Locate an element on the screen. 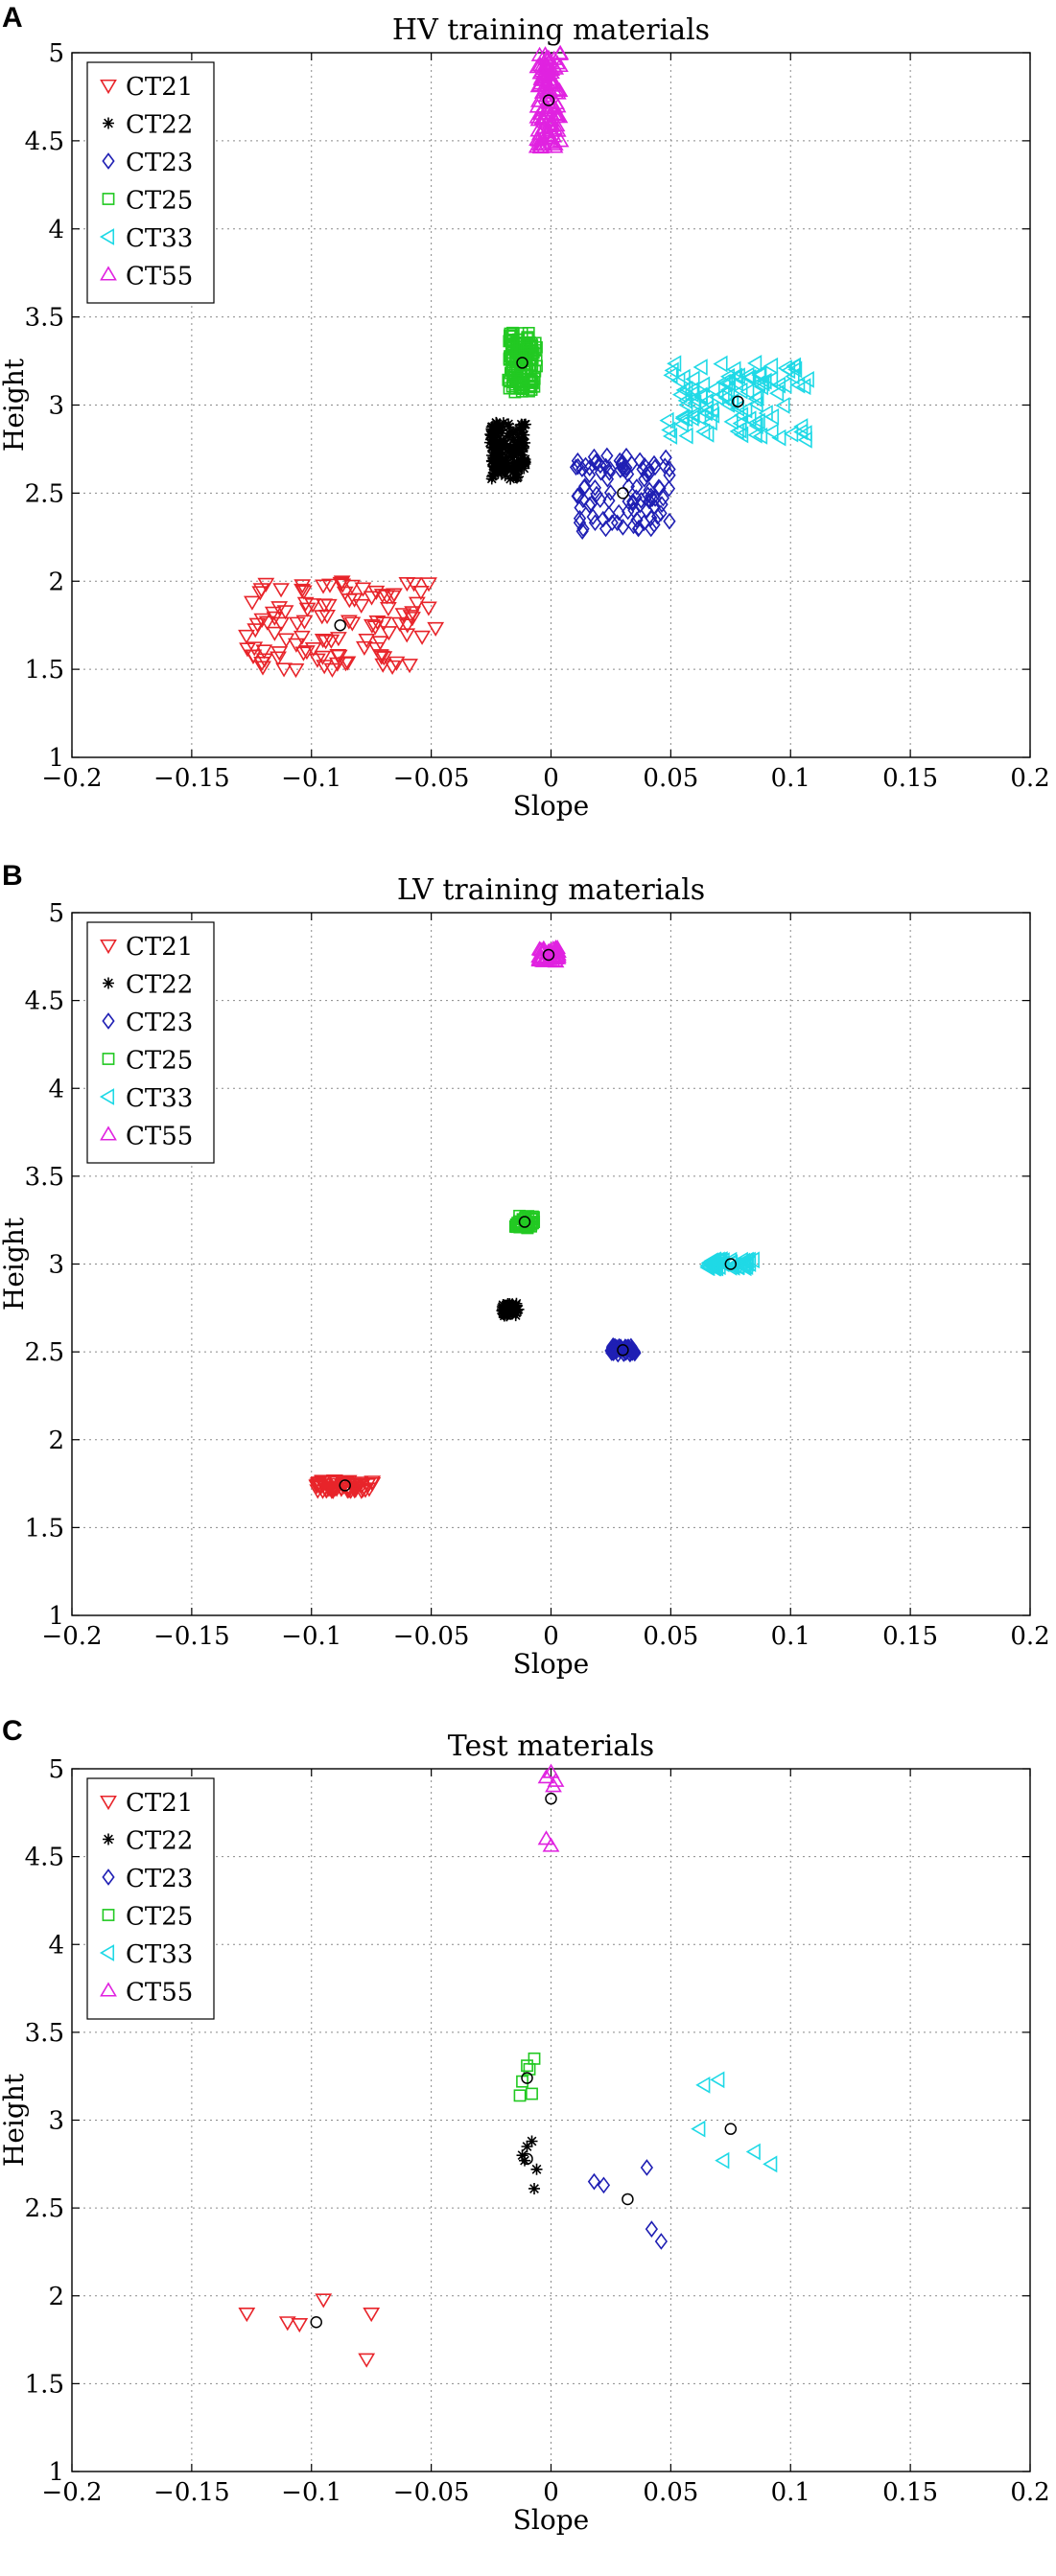 The image size is (1056, 2576). y-tick-label: 1 is located at coordinates (56, 2473).